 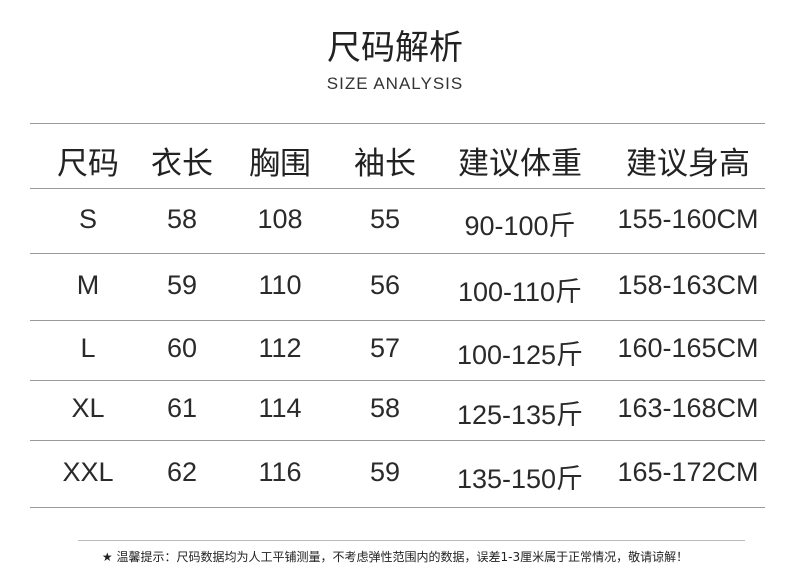 I want to click on table-cell: 108, so click(x=280, y=218).